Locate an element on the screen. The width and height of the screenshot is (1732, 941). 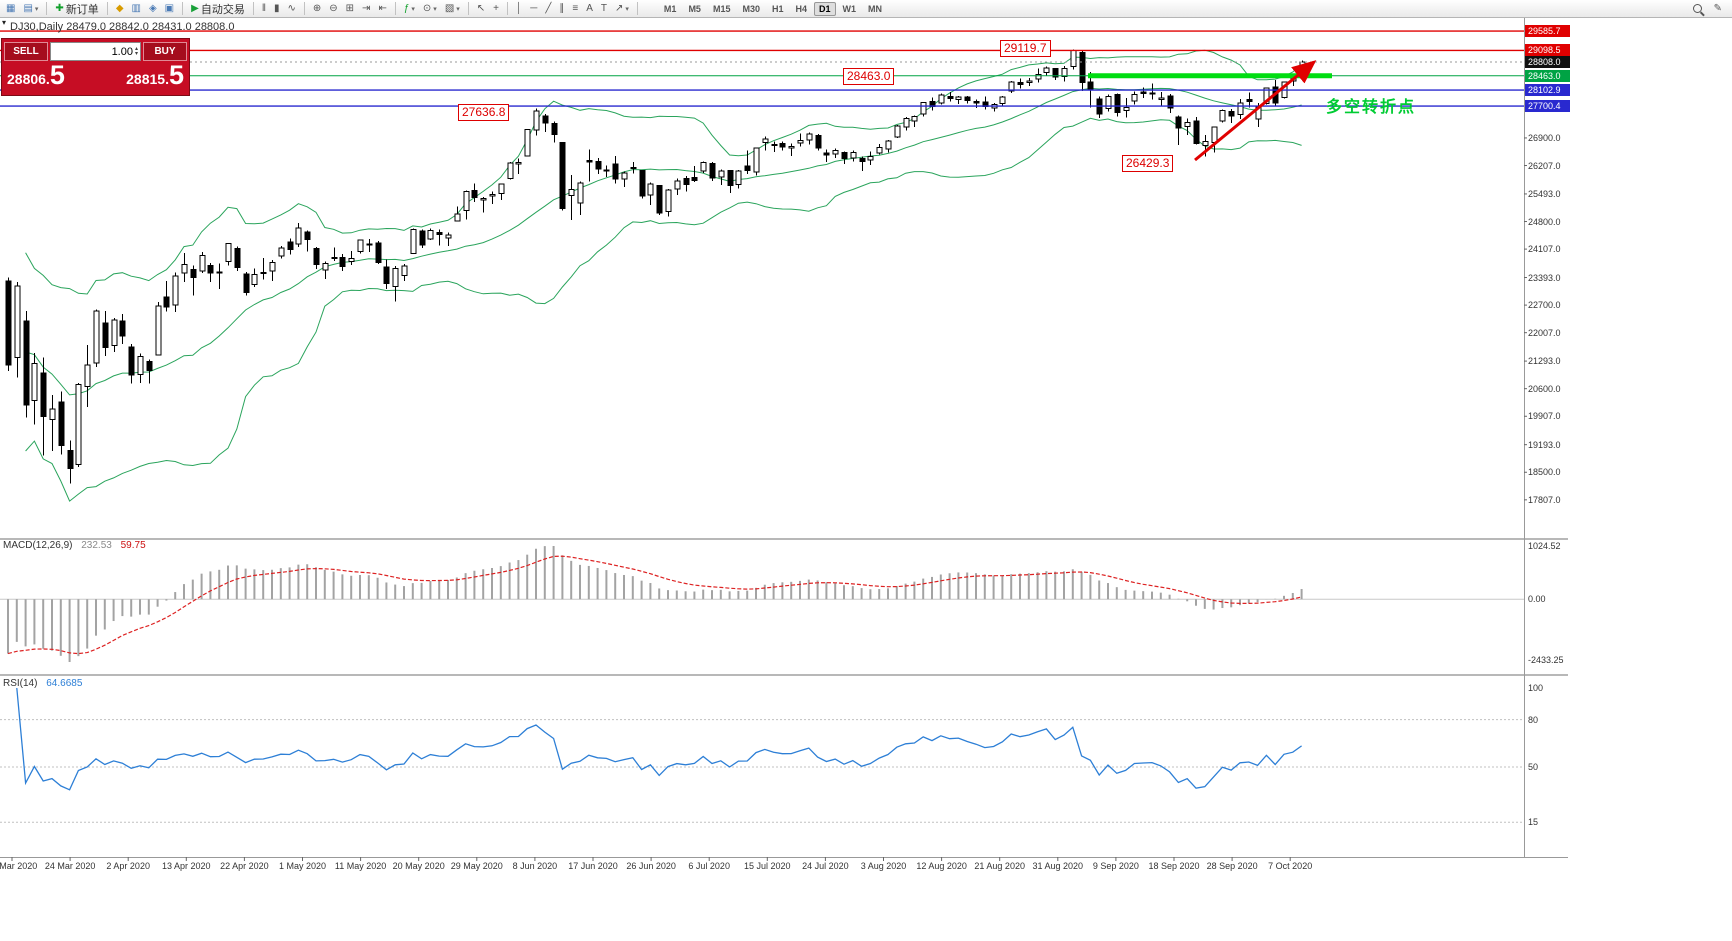
macd-signal-line is located at coordinates (654, 605).